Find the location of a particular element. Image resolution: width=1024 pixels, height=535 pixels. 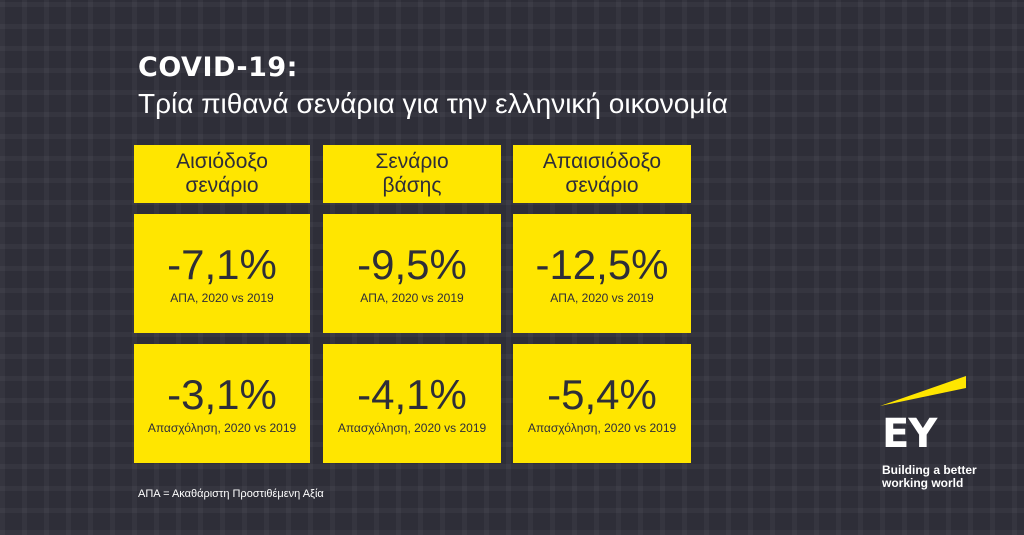

scenario-header-line1: Απαισιόδοξο is located at coordinates (602, 161).